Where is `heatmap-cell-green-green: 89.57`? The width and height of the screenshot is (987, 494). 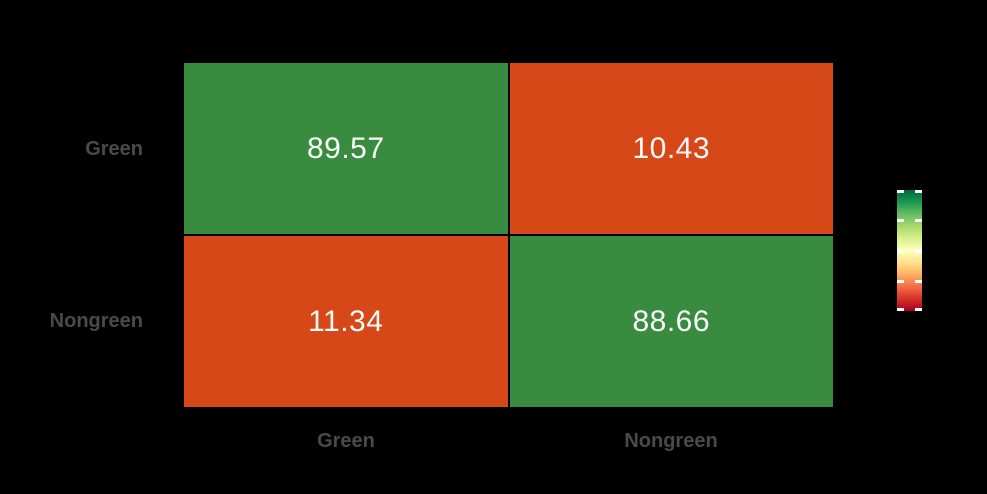 heatmap-cell-green-green: 89.57 is located at coordinates (346, 148).